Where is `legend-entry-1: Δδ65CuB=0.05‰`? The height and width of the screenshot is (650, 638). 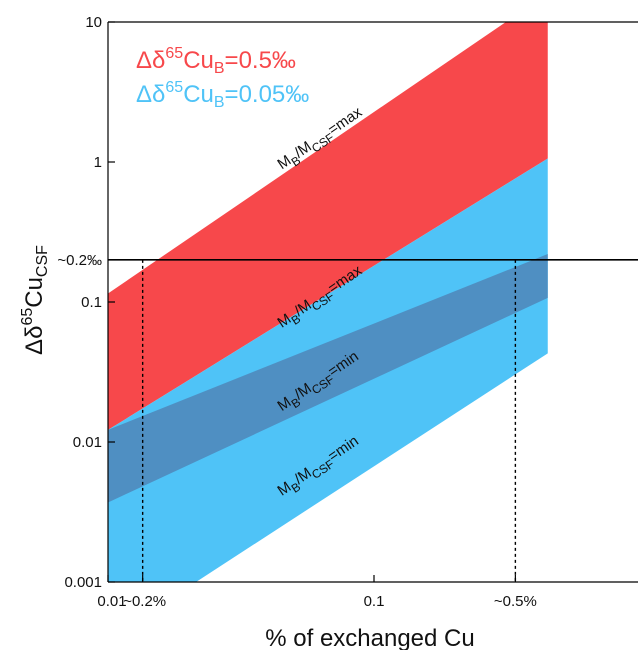
legend-entry-1: Δδ65CuB=0.05‰ is located at coordinates (222, 95).